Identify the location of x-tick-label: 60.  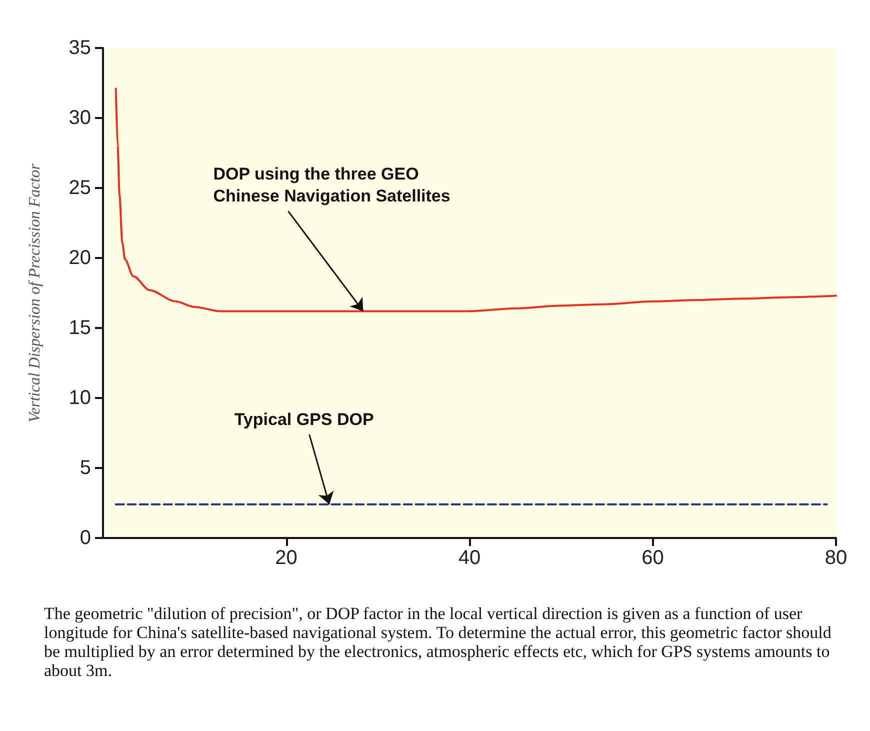
(653, 558).